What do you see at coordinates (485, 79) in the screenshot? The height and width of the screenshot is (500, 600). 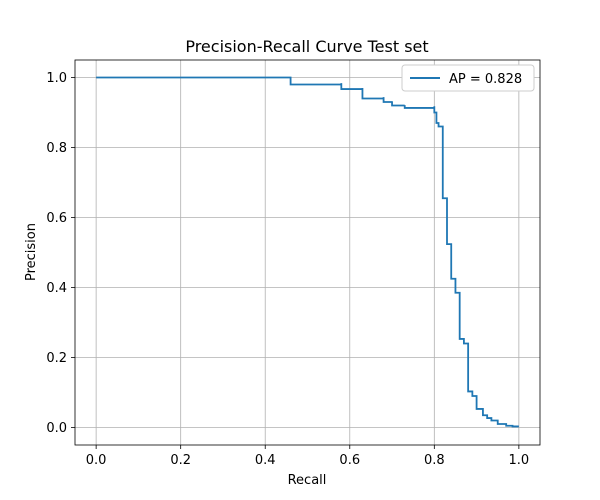 I see `legend-label: AP = 0.828` at bounding box center [485, 79].